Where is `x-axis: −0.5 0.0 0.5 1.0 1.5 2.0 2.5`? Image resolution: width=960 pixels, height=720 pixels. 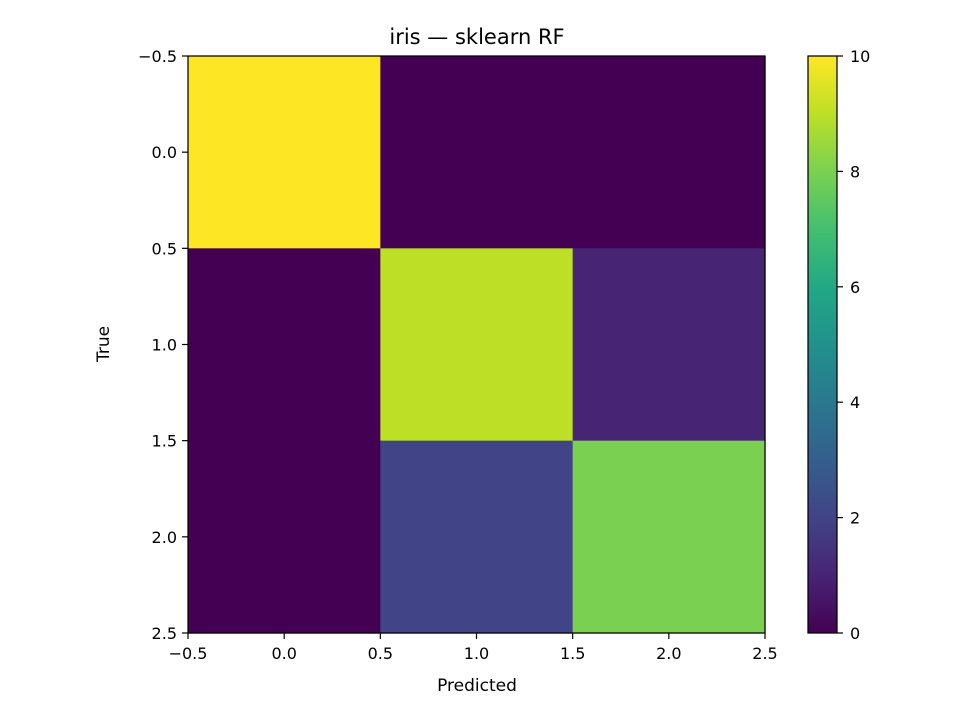 x-axis: −0.5 0.0 0.5 1.0 1.5 2.0 2.5 is located at coordinates (473, 648).